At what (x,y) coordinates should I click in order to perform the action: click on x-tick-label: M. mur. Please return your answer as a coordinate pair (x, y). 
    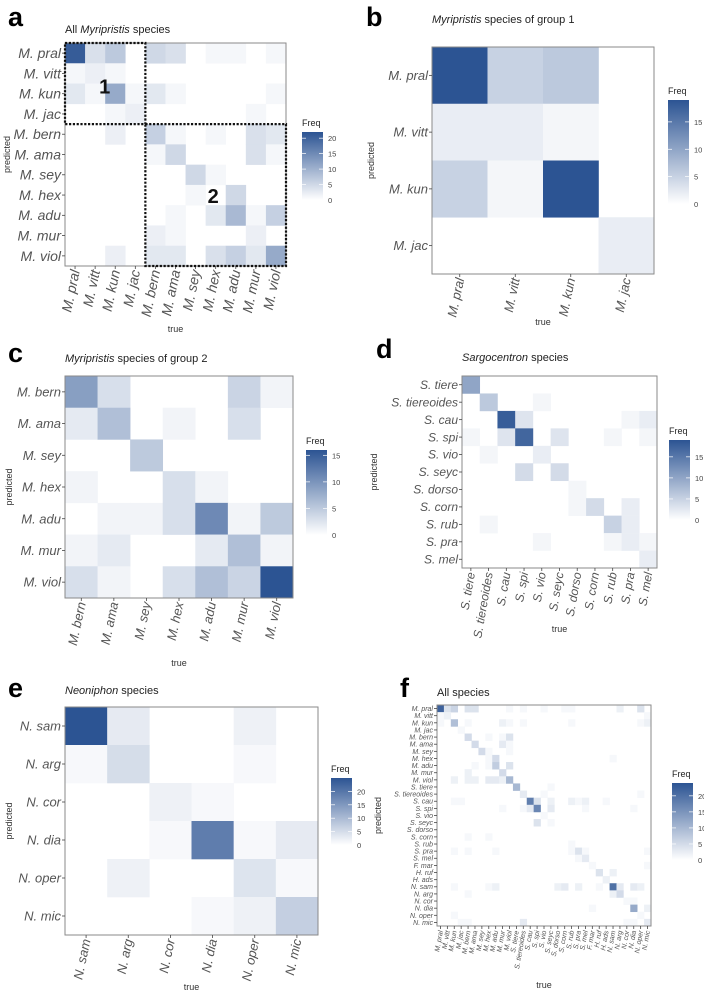
    Looking at the image, I should click on (501, 940).